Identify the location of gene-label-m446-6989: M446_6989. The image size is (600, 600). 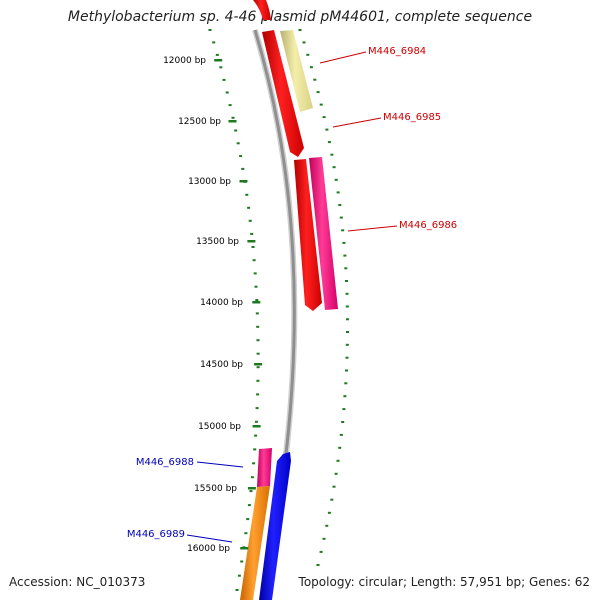
(156, 534).